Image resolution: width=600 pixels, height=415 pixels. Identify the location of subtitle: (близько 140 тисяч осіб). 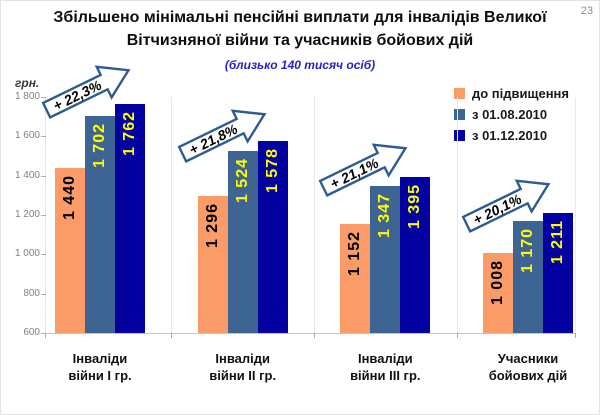
(300, 65).